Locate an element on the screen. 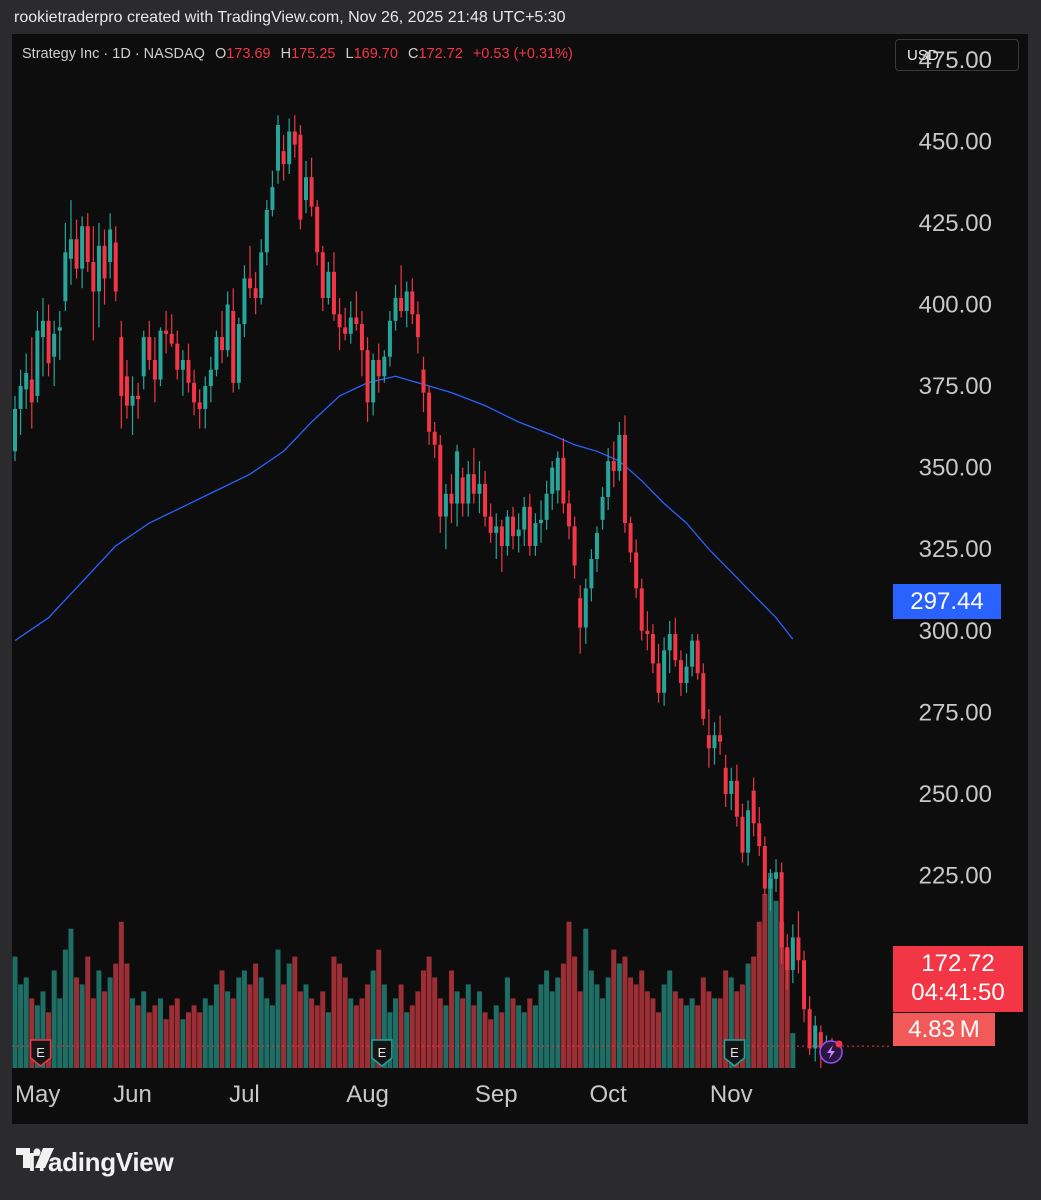 This screenshot has width=1041, height=1200. price-tick-label: 275.00 is located at coordinates (955, 712).